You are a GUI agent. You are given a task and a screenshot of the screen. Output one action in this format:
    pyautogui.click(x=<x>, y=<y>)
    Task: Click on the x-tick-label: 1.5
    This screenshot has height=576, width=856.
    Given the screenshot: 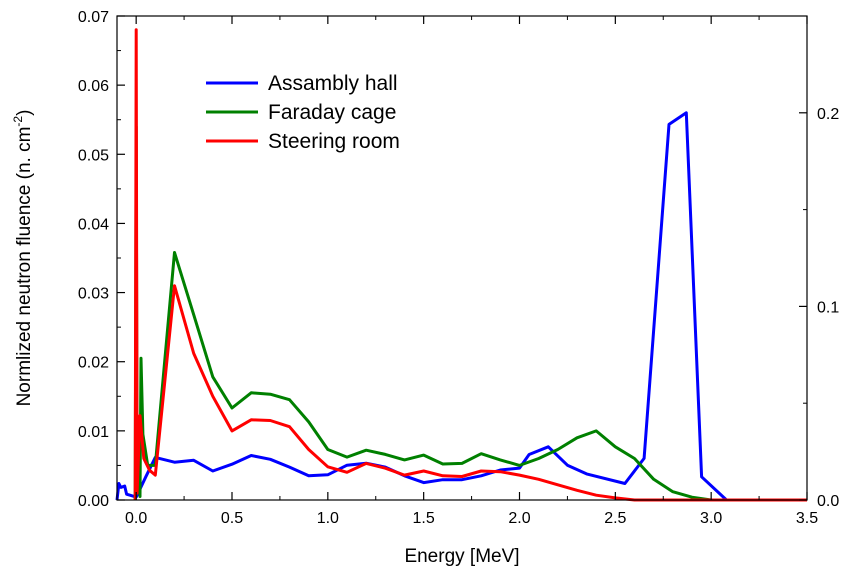 What is the action you would take?
    pyautogui.click(x=424, y=518)
    